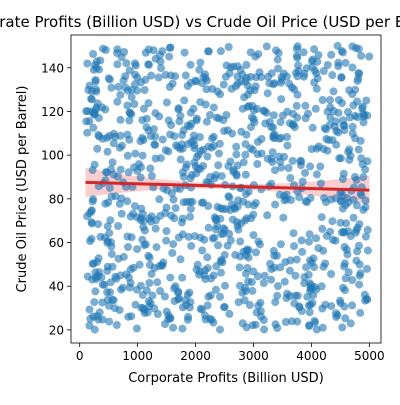  What do you see at coordinates (253, 356) in the screenshot?
I see `x-tick-label: 3000` at bounding box center [253, 356].